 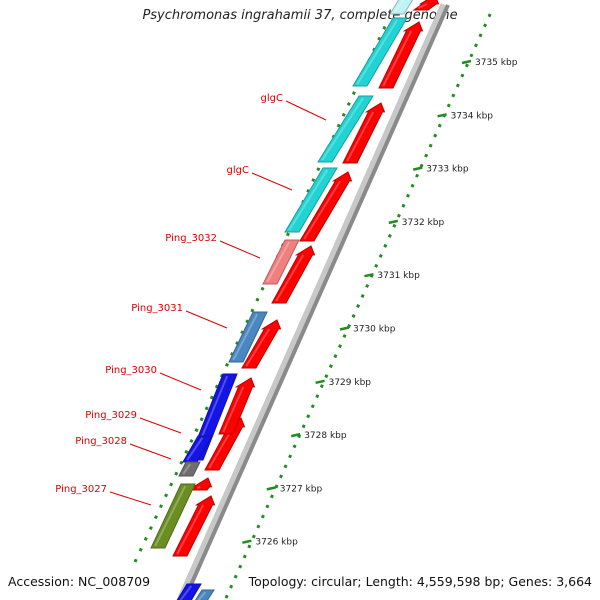 I want to click on scale-tick-label: 3727 kbp, so click(x=301, y=489).